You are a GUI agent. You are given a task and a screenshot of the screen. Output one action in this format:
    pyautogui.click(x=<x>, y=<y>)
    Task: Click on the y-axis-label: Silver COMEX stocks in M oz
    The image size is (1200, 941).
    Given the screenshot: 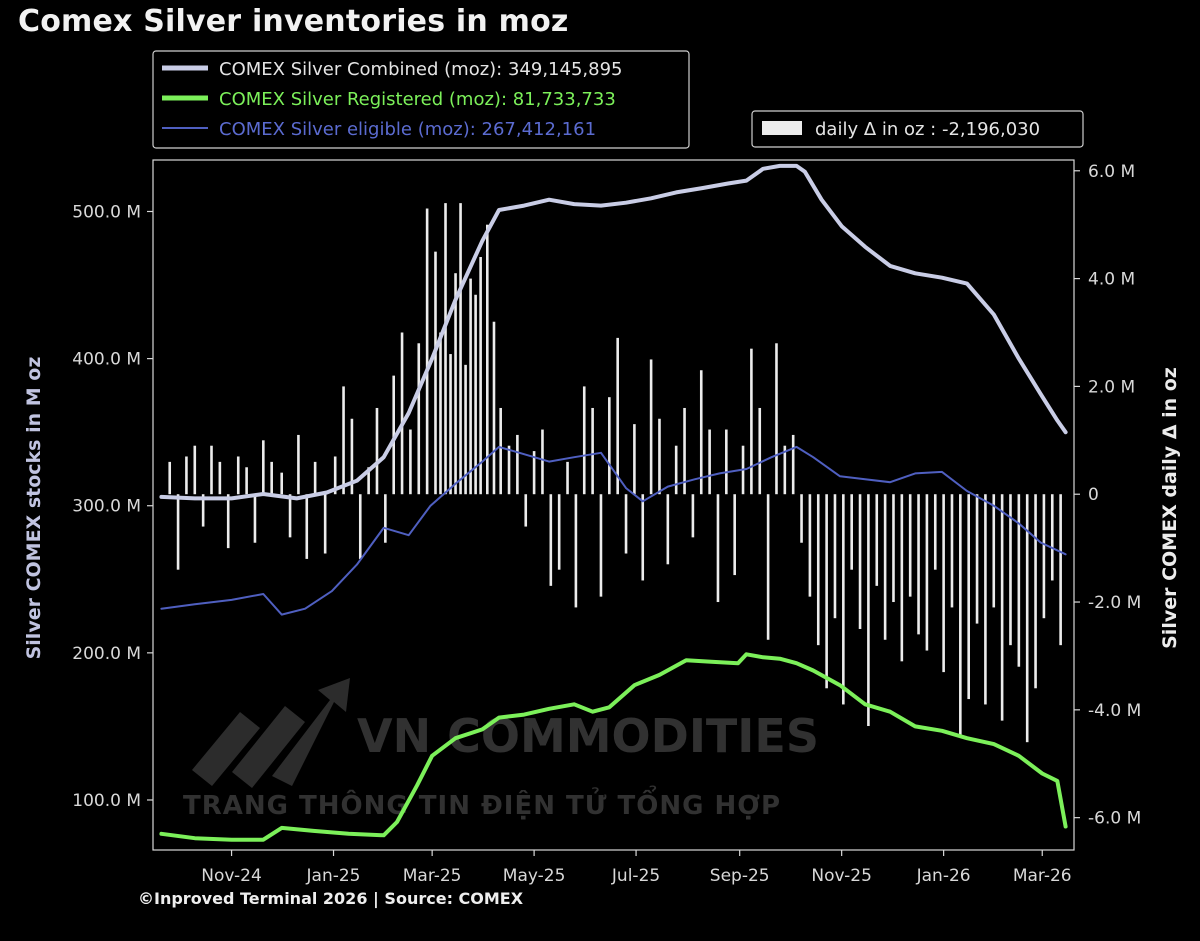 What is the action you would take?
    pyautogui.click(x=34, y=508)
    